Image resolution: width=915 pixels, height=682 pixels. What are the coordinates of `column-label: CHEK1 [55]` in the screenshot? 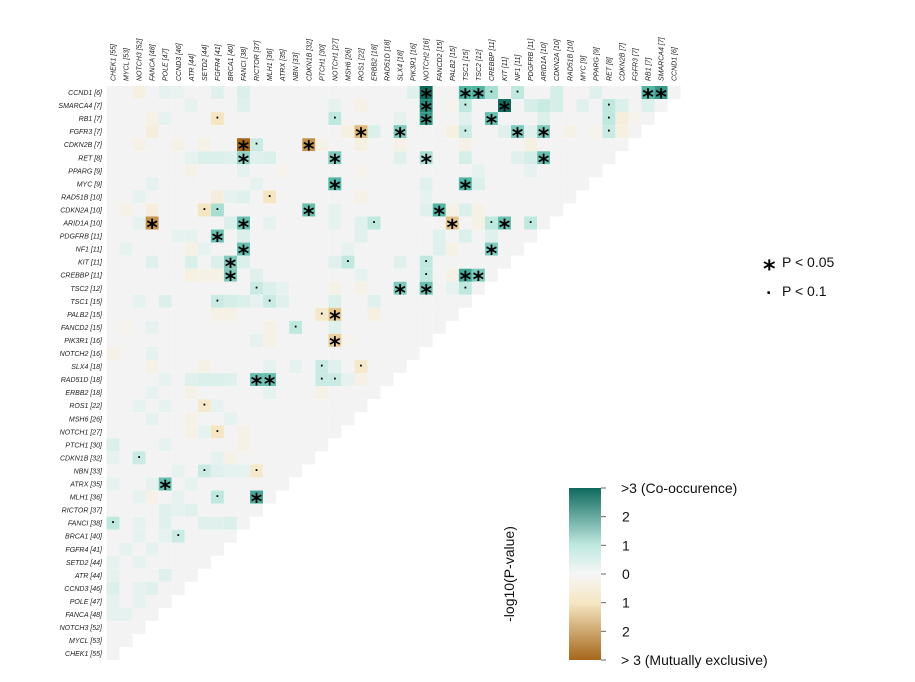 It's located at (114, 62).